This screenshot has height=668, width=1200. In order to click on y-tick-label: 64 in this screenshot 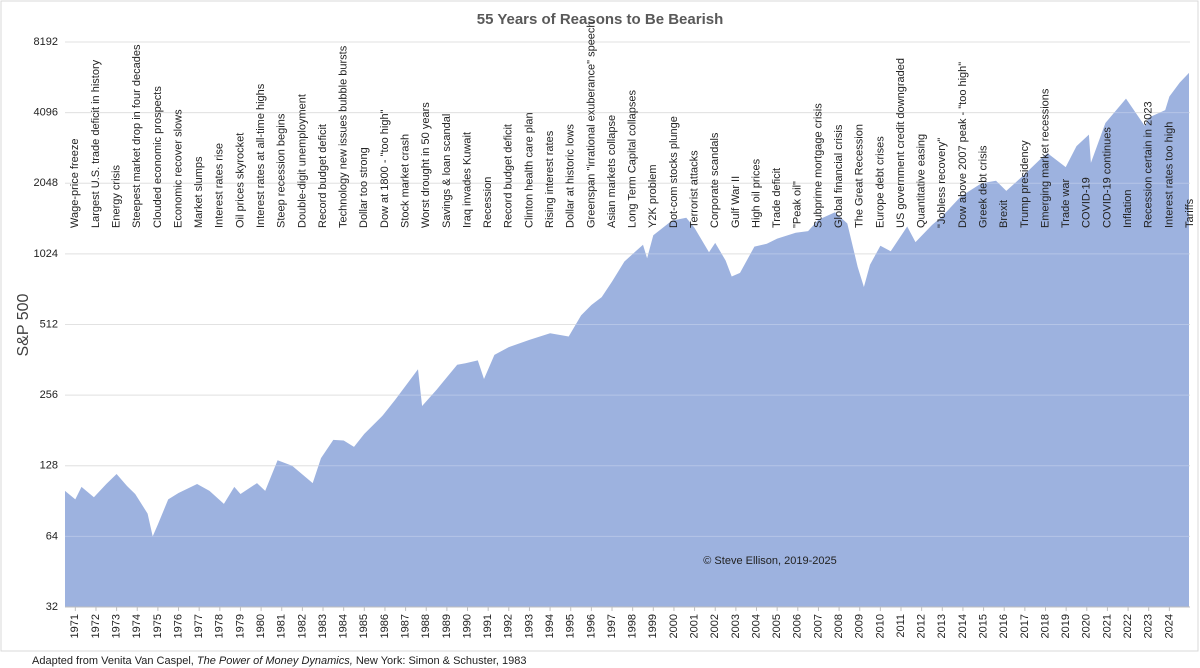, I will do `click(52, 536)`.